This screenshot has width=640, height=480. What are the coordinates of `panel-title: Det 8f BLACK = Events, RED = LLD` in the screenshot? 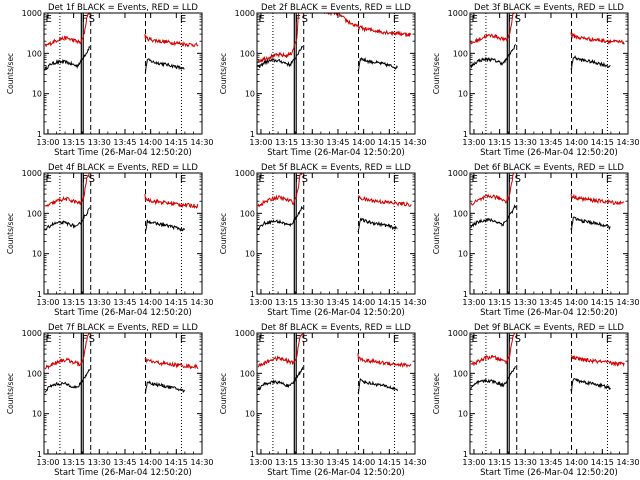 It's located at (336, 328).